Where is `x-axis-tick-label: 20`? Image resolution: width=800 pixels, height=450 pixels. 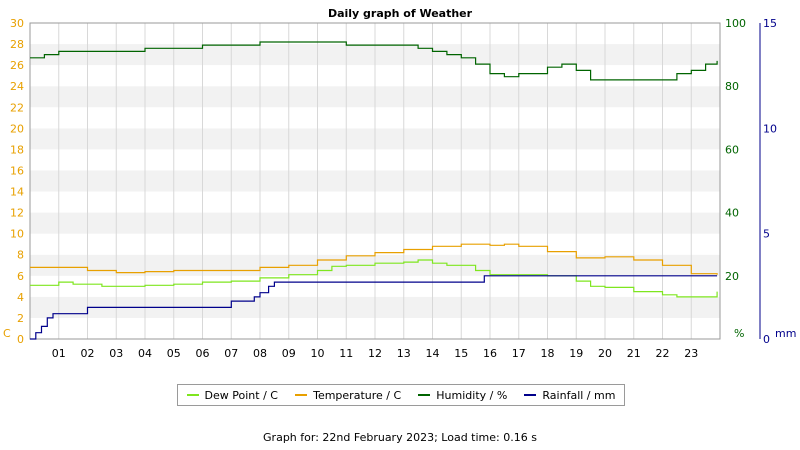
x-axis-tick-label: 20 is located at coordinates (605, 353).